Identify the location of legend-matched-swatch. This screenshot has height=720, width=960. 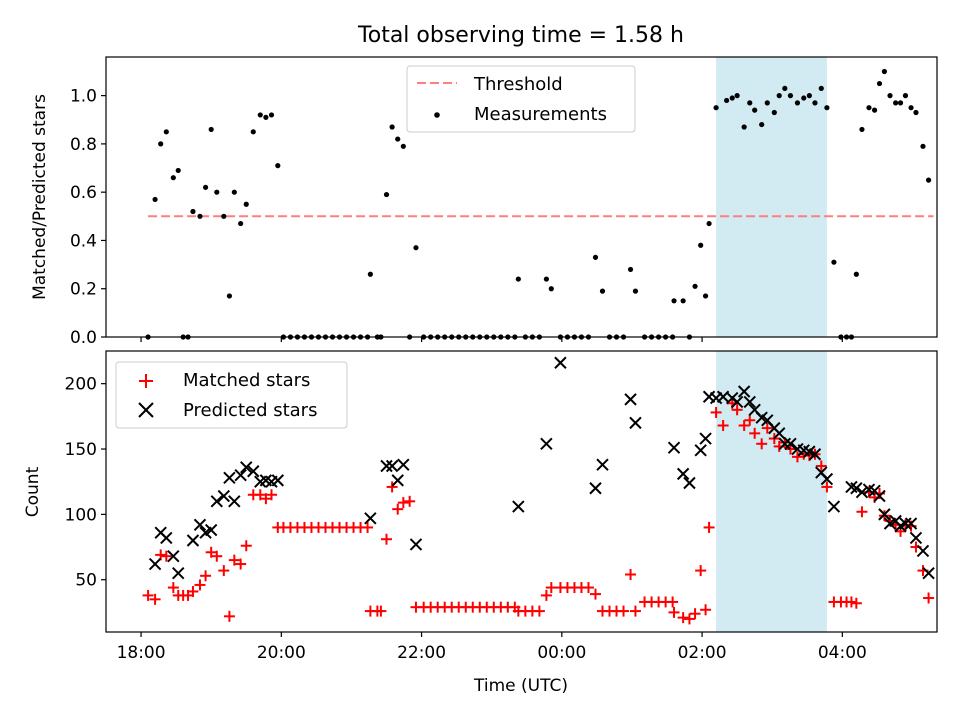
(146, 381).